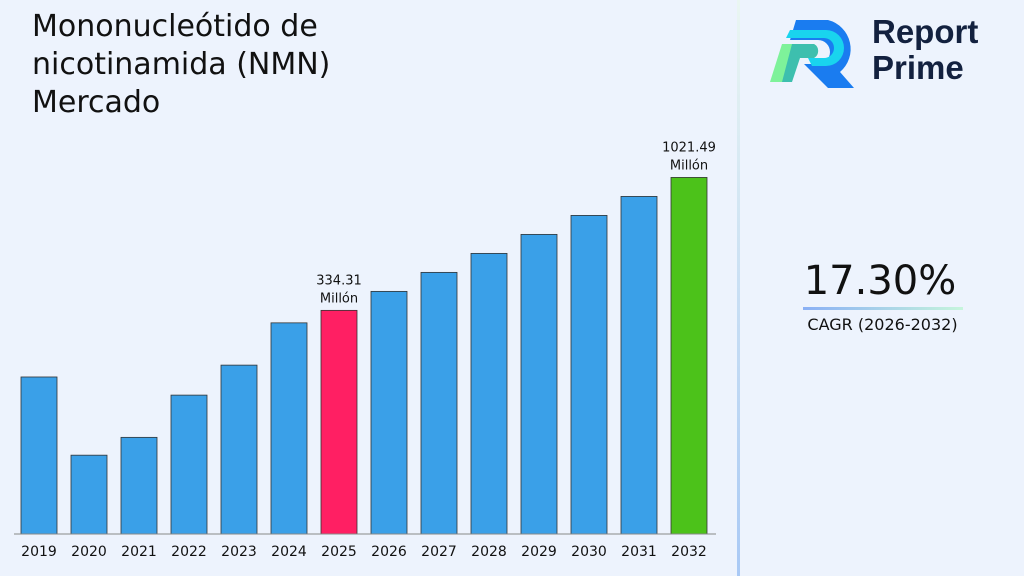  I want to click on x-tick-label: 2026, so click(389, 552).